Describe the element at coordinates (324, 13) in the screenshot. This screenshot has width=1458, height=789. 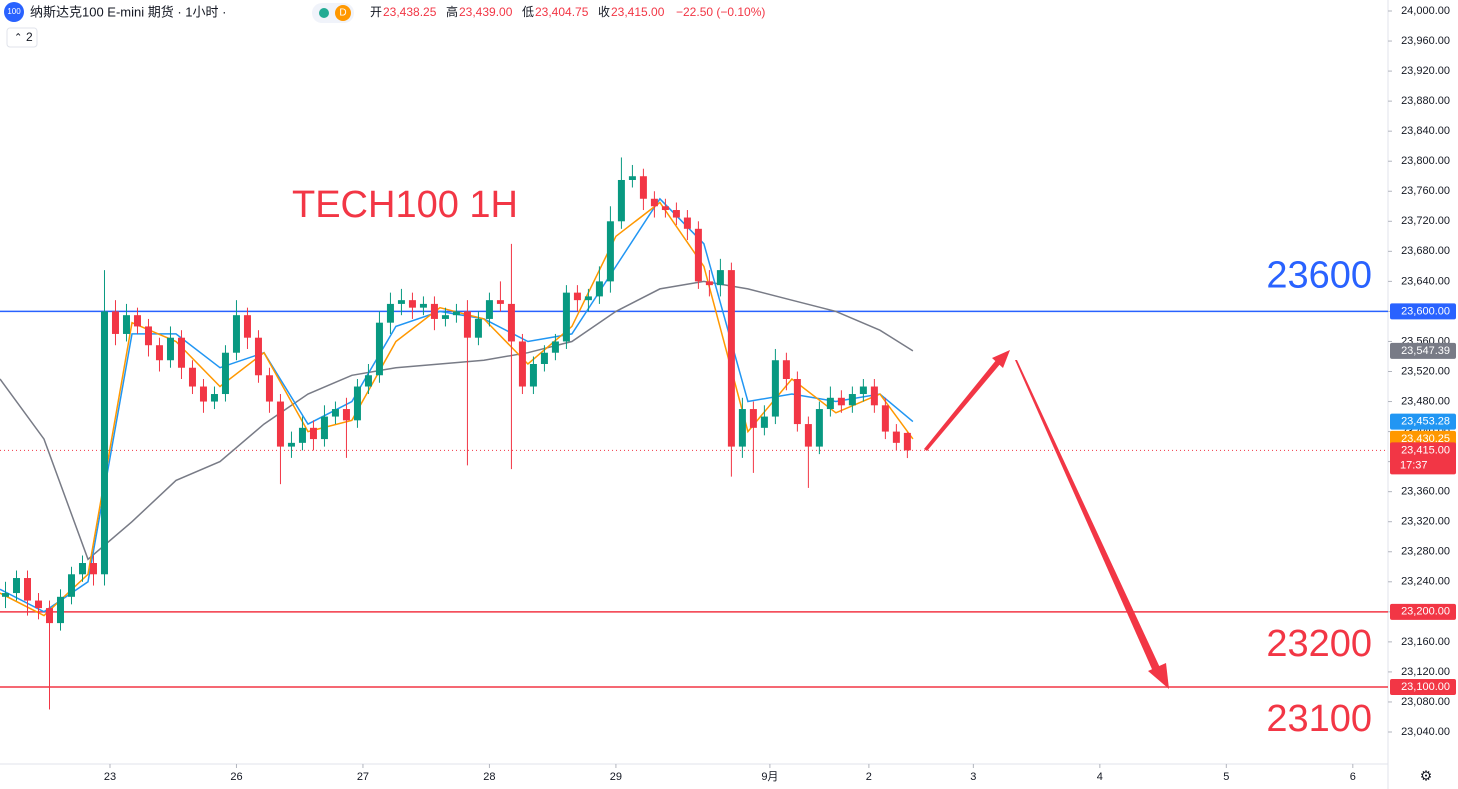
I see `status-dot` at that location.